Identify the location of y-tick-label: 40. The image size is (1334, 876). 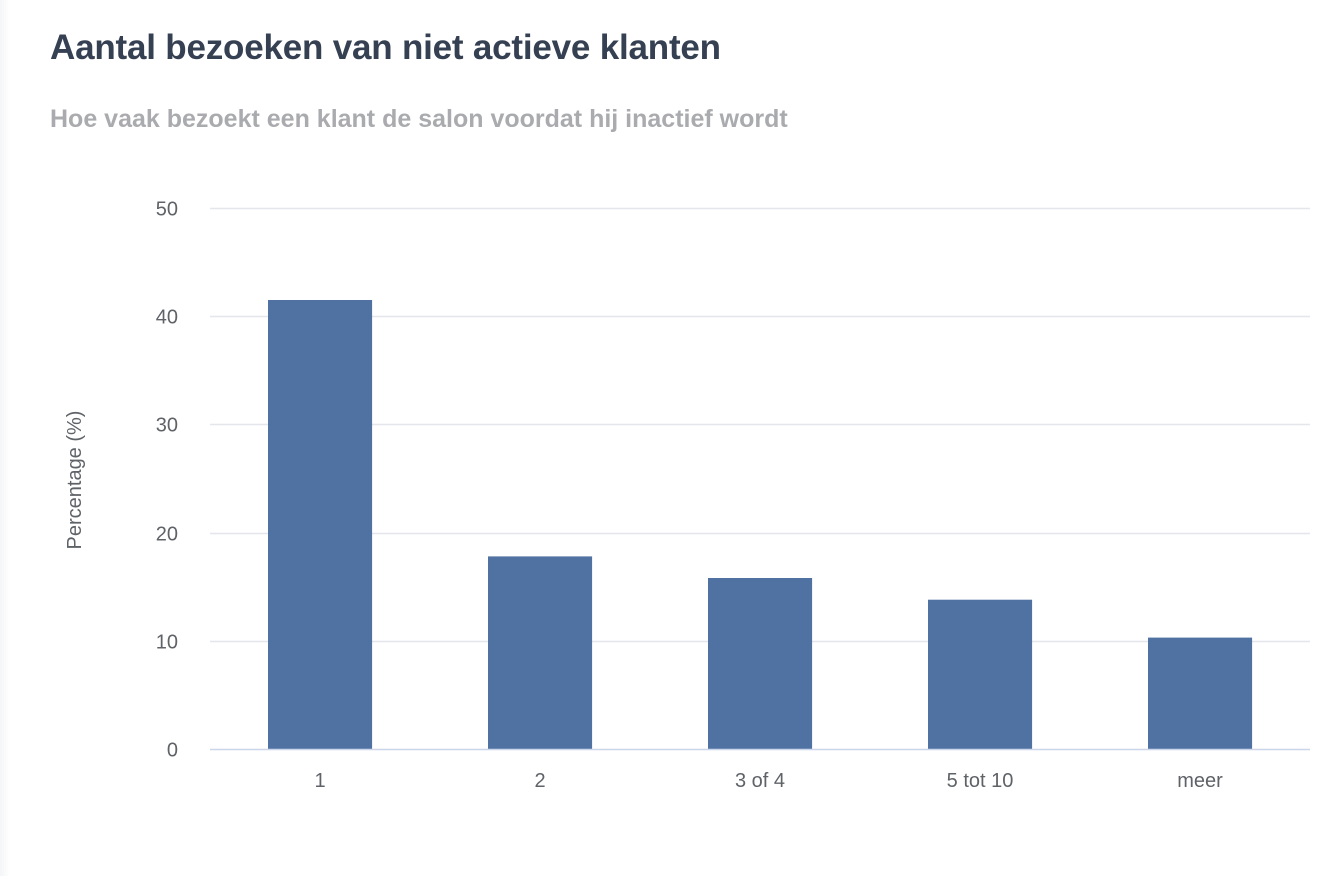
(167, 318).